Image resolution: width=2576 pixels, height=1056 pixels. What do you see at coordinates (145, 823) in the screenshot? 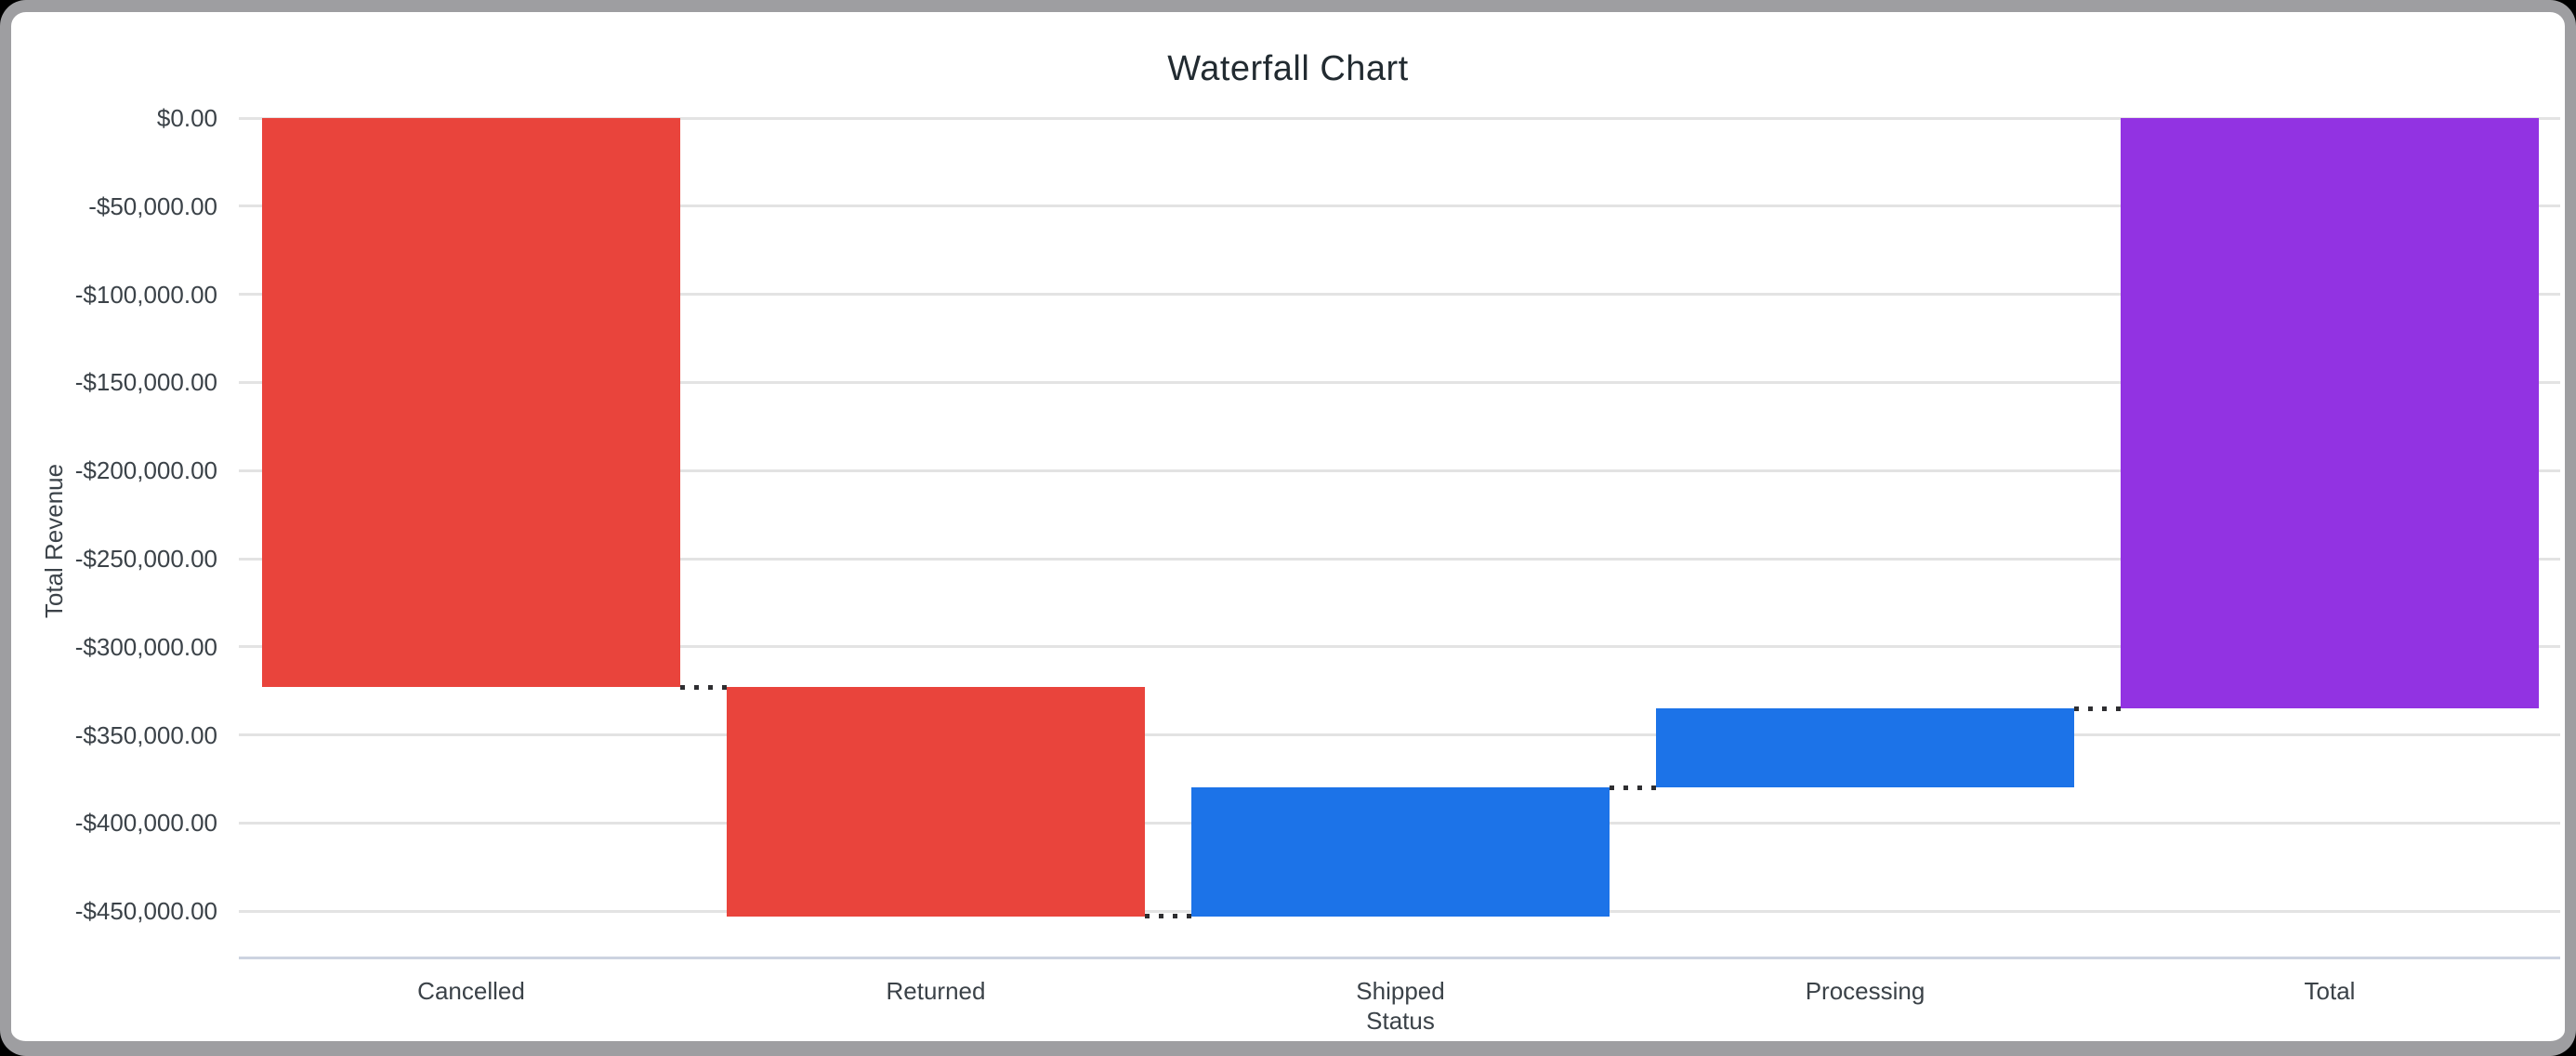
I see `y-tick-label: -$400,000.00` at bounding box center [145, 823].